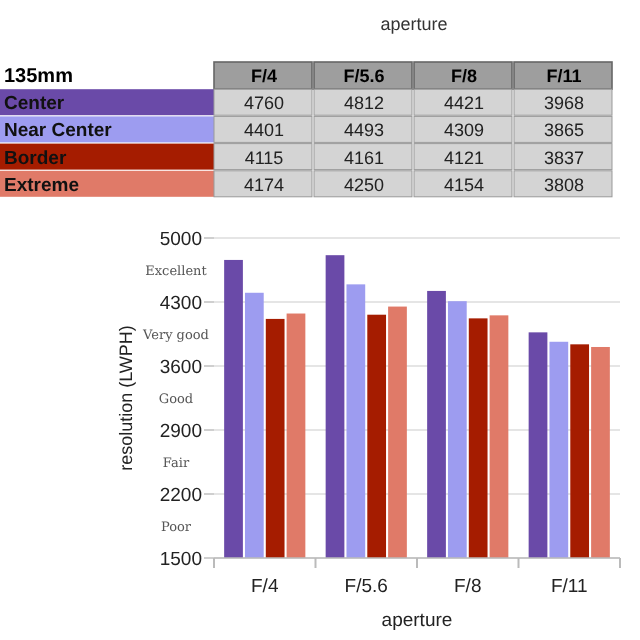  I want to click on data-label: 4174, so click(264, 184).